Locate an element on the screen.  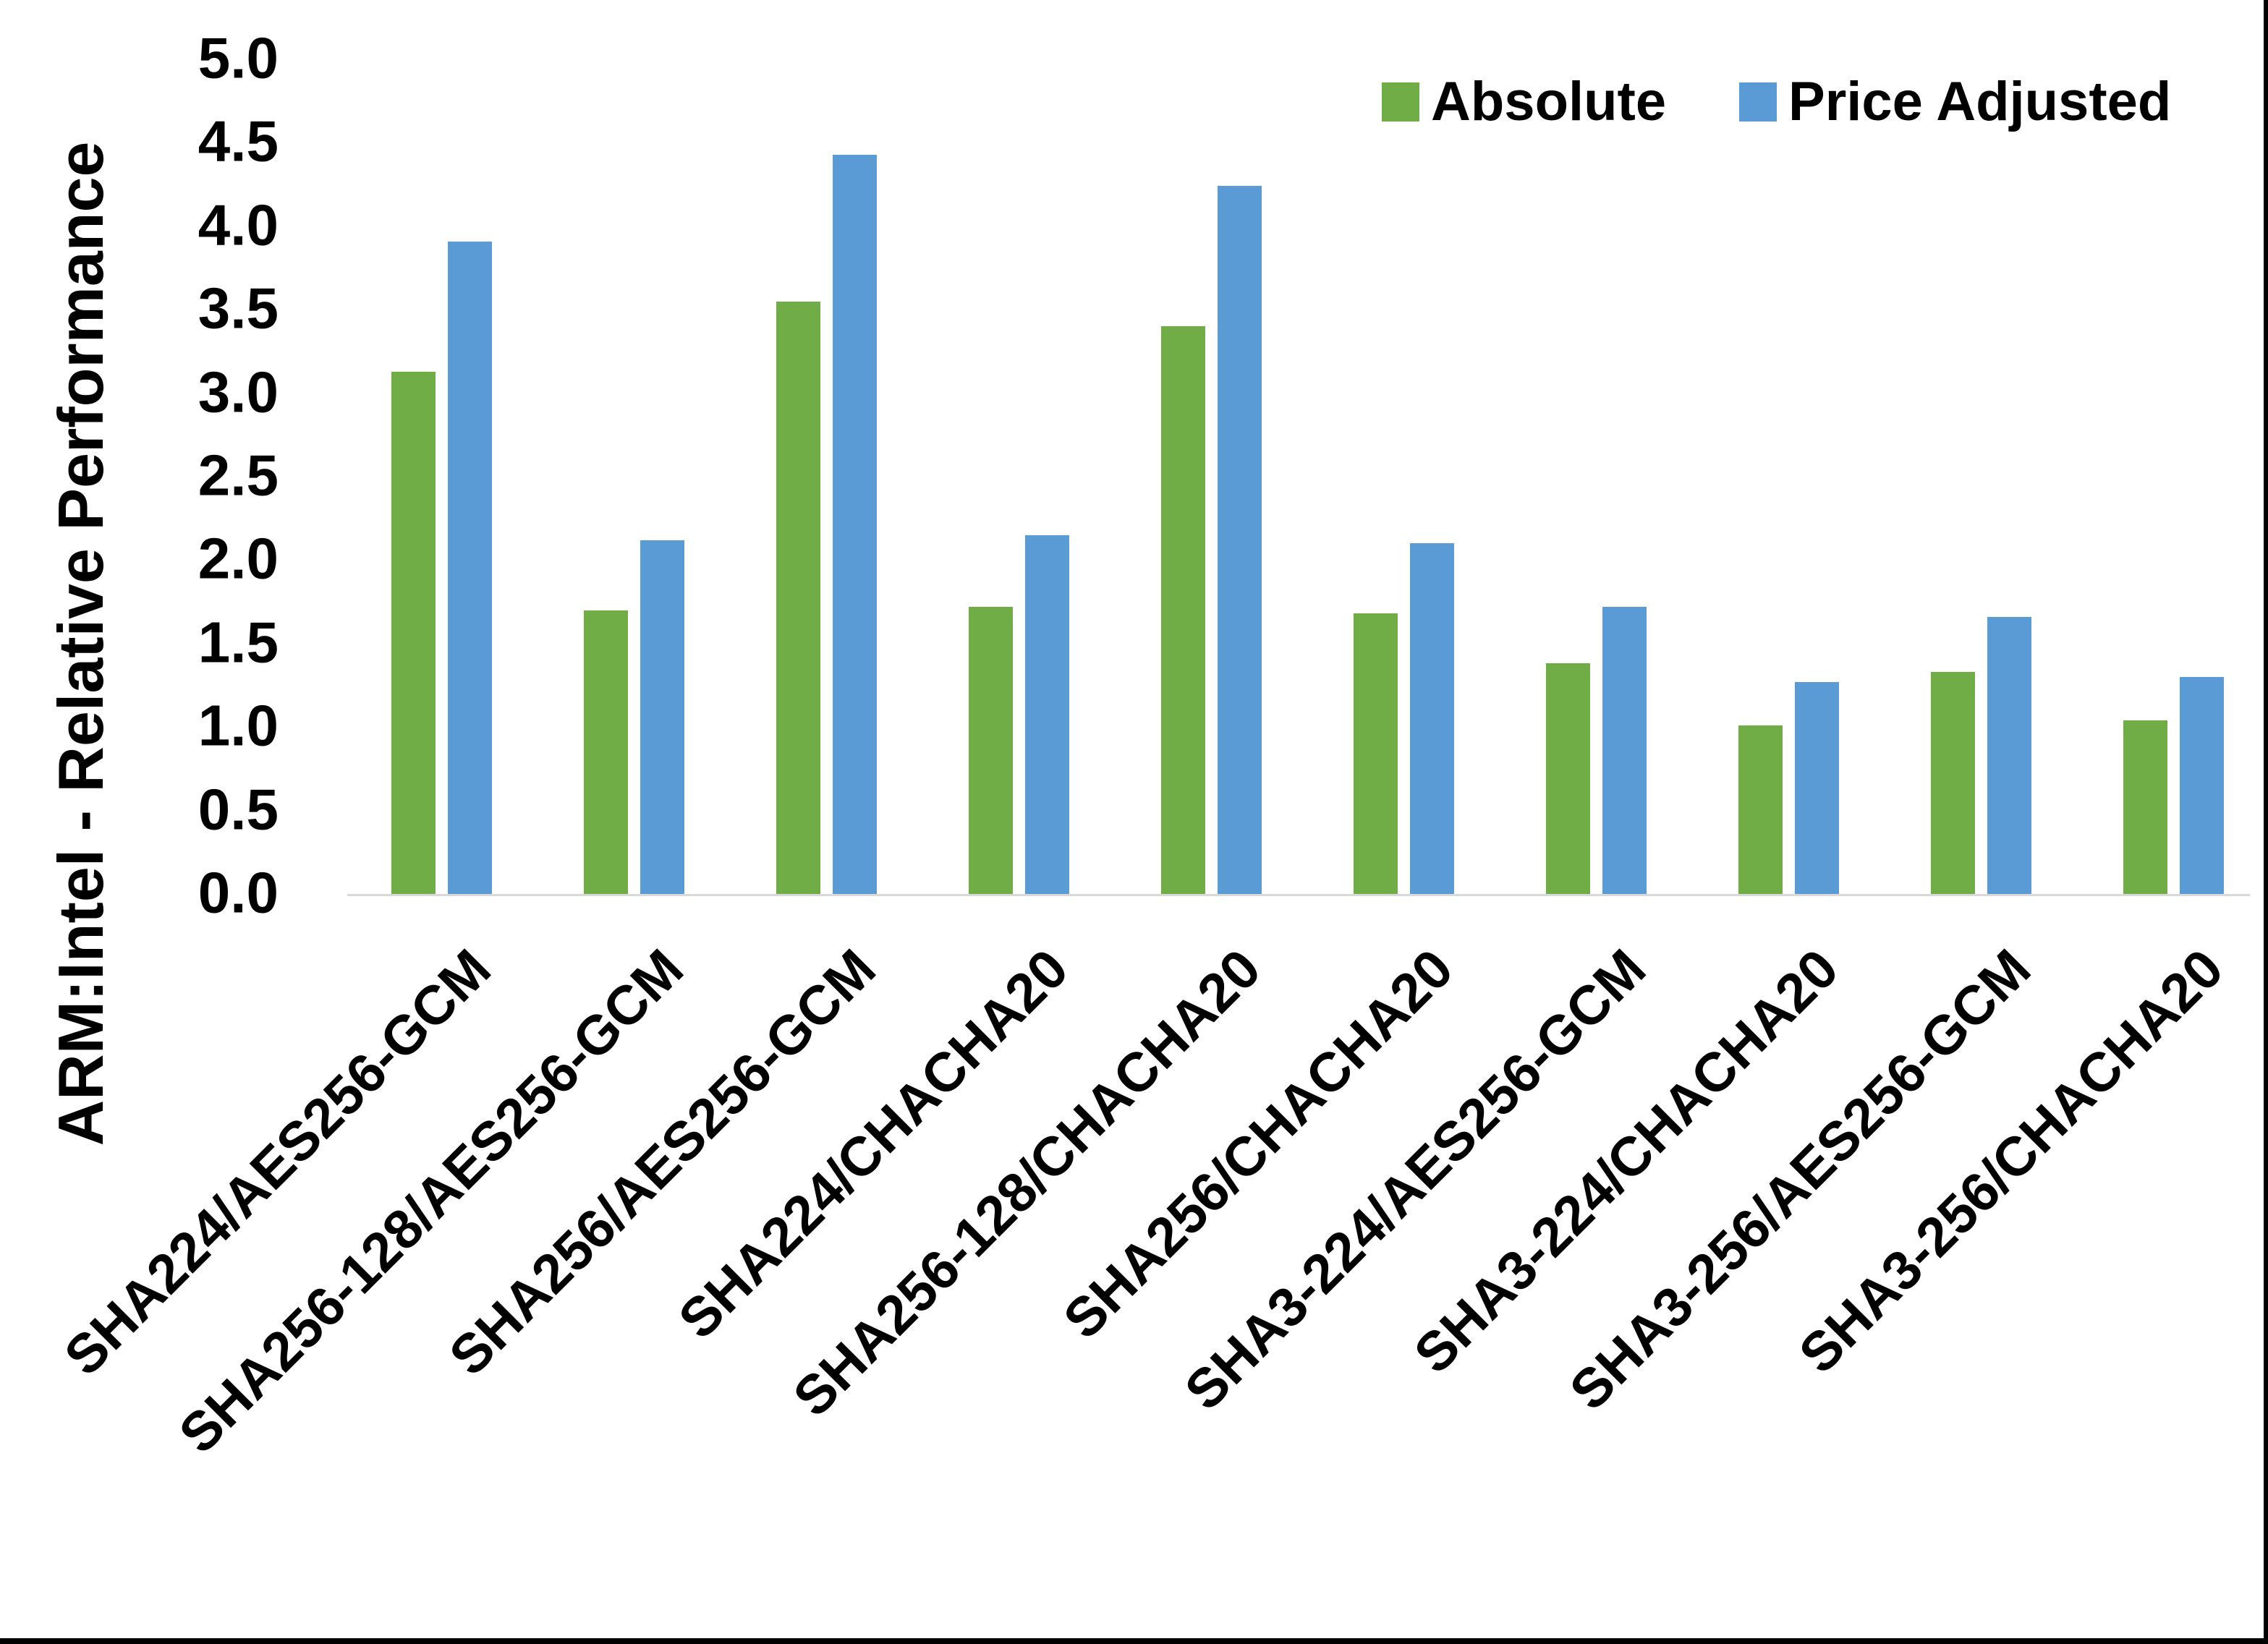
y-tick-label: 3.5 is located at coordinates (238, 308).